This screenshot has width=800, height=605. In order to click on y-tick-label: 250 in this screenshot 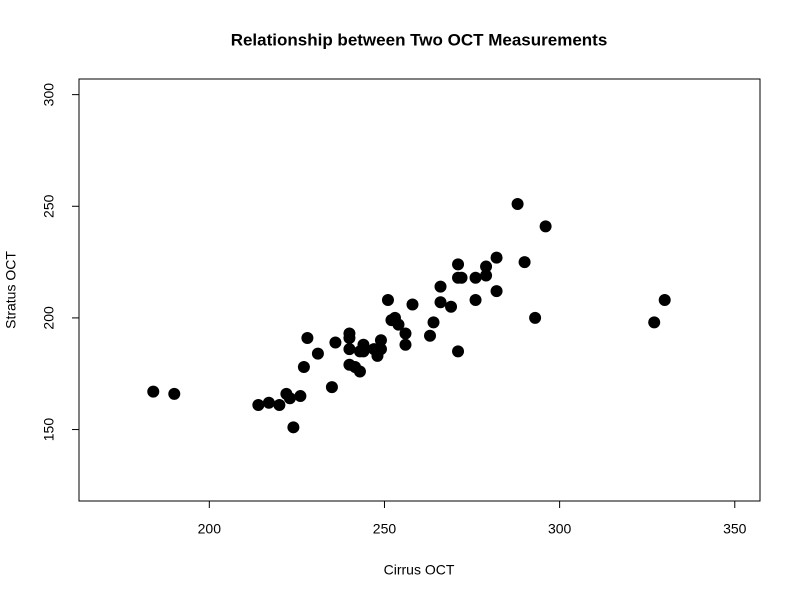, I will do `click(49, 206)`.